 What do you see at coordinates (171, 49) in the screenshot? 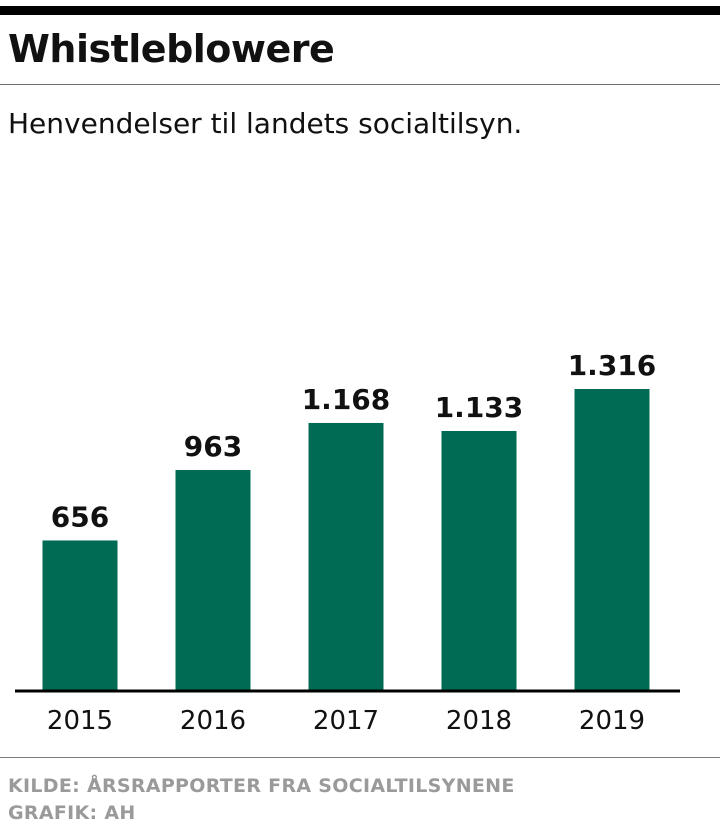
I see `chart-title: Whistleblowere` at bounding box center [171, 49].